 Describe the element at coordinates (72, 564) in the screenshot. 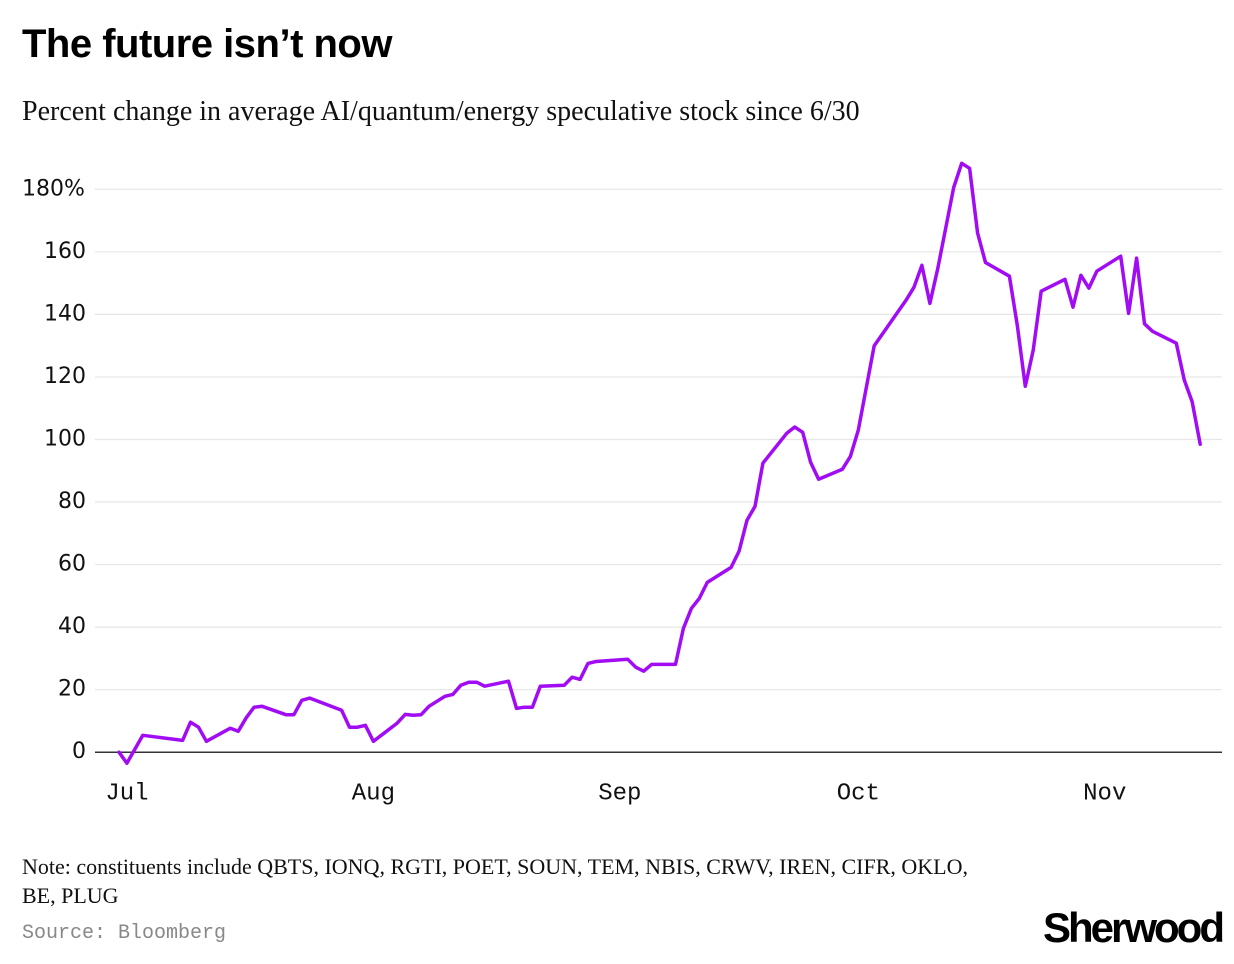

I see `y-tick-label: 60` at that location.